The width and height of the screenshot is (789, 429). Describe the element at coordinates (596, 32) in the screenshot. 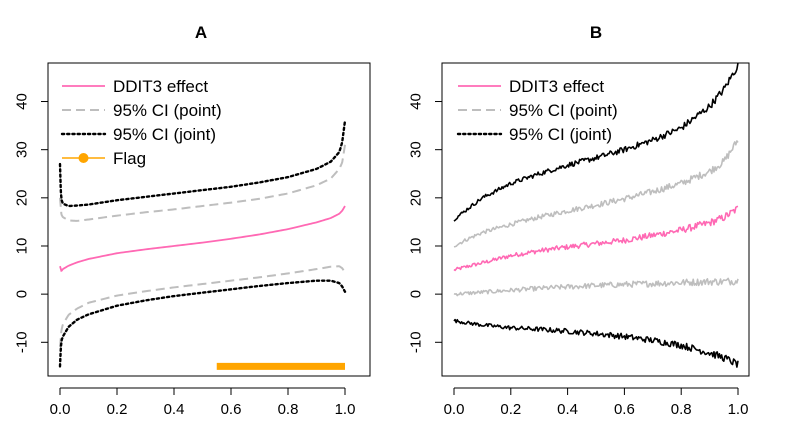

I see `panel-title: B` at that location.